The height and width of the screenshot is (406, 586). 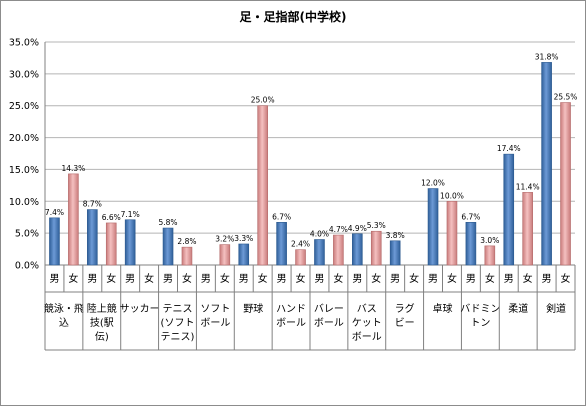 I want to click on data-label: 14.3%, so click(x=73, y=168).